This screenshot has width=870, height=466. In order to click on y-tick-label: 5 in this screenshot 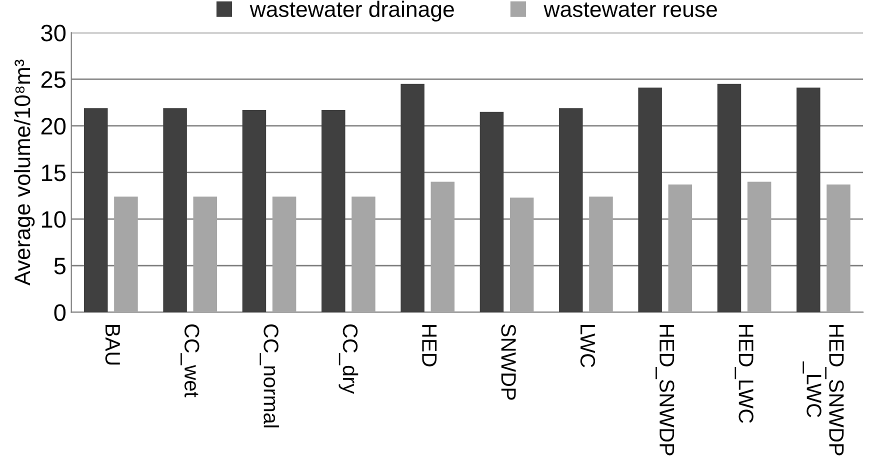, I will do `click(60, 266)`.